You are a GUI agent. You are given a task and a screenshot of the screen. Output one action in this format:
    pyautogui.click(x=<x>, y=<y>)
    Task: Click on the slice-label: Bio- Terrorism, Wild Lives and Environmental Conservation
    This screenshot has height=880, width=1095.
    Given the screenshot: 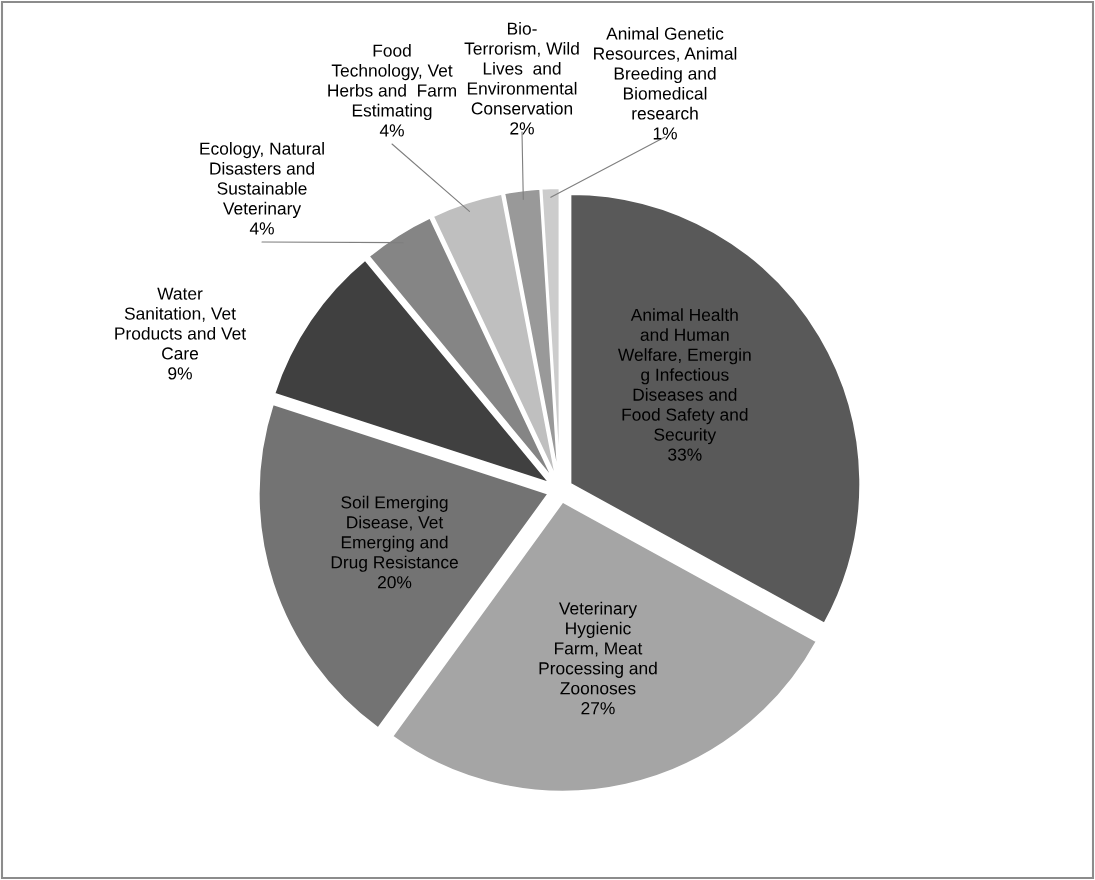 What is the action you would take?
    pyautogui.click(x=521, y=68)
    